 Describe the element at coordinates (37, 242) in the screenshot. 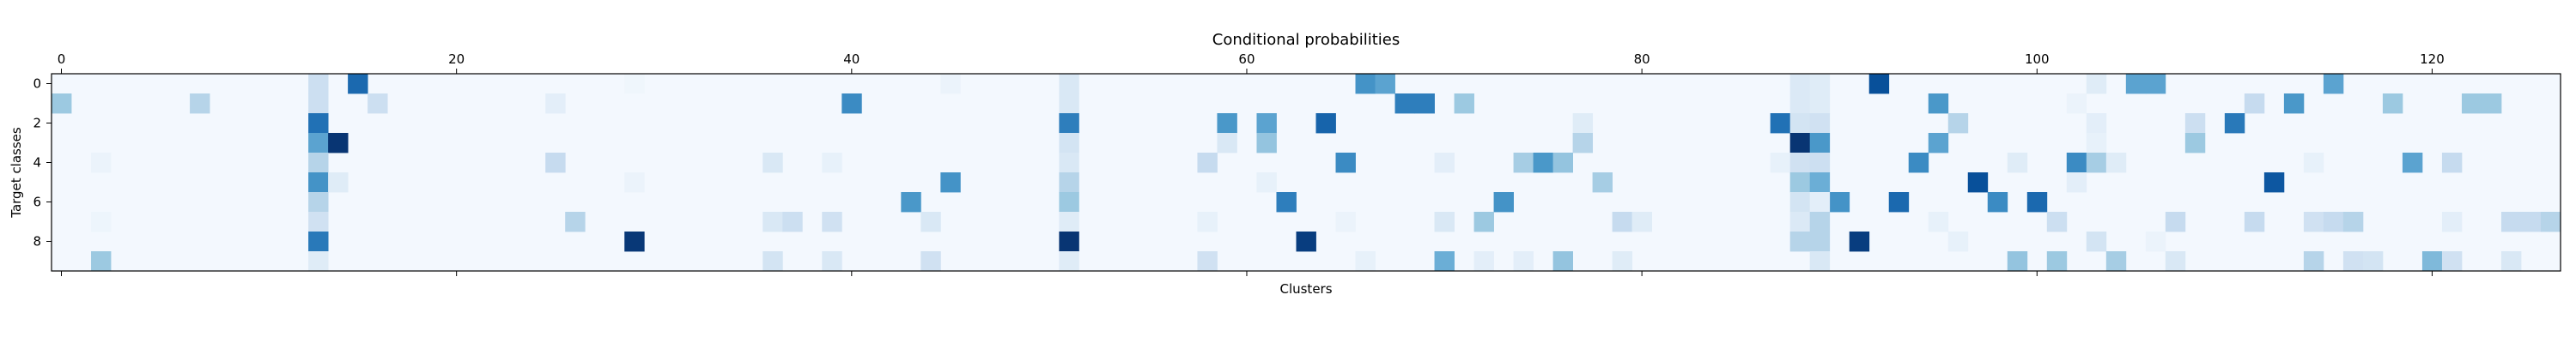

I see `y-tick-label: 8` at that location.